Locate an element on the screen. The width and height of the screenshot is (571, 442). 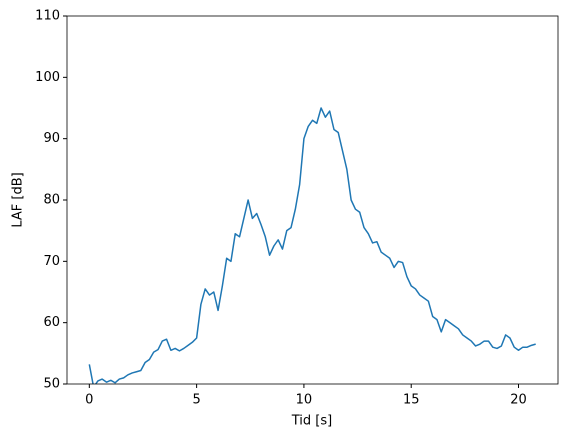
y-tick-label: 90 is located at coordinates (51, 138).